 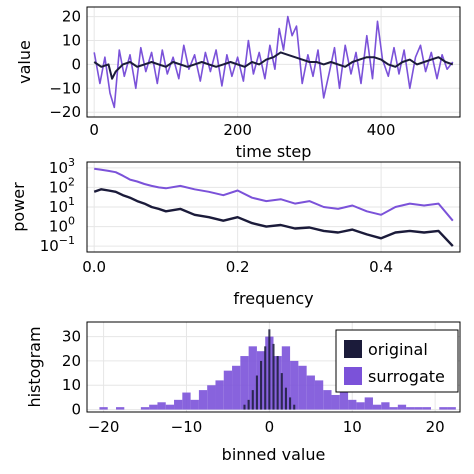 I want to click on y-tick-label: 10², so click(x=62, y=185).